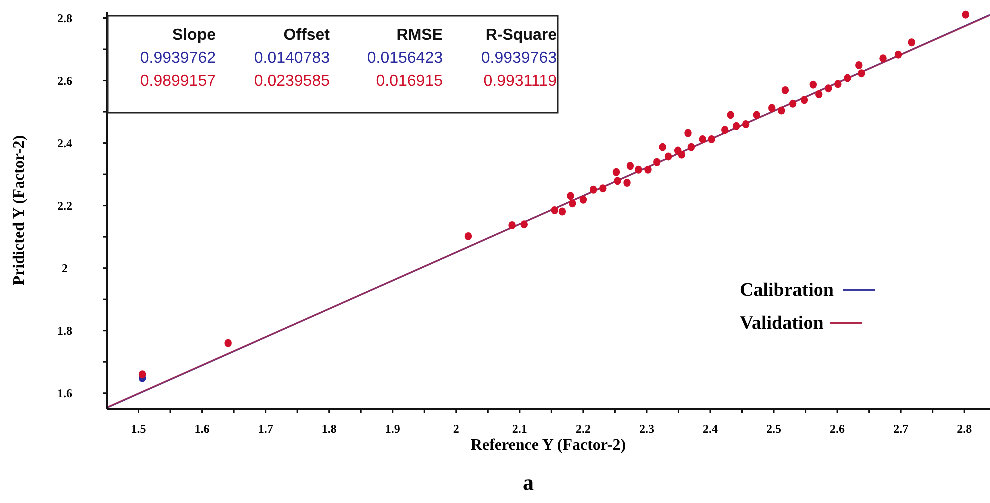 Image resolution: width=990 pixels, height=503 pixels. What do you see at coordinates (65, 18) in the screenshot?
I see `y-tick-label: 2.8` at bounding box center [65, 18].